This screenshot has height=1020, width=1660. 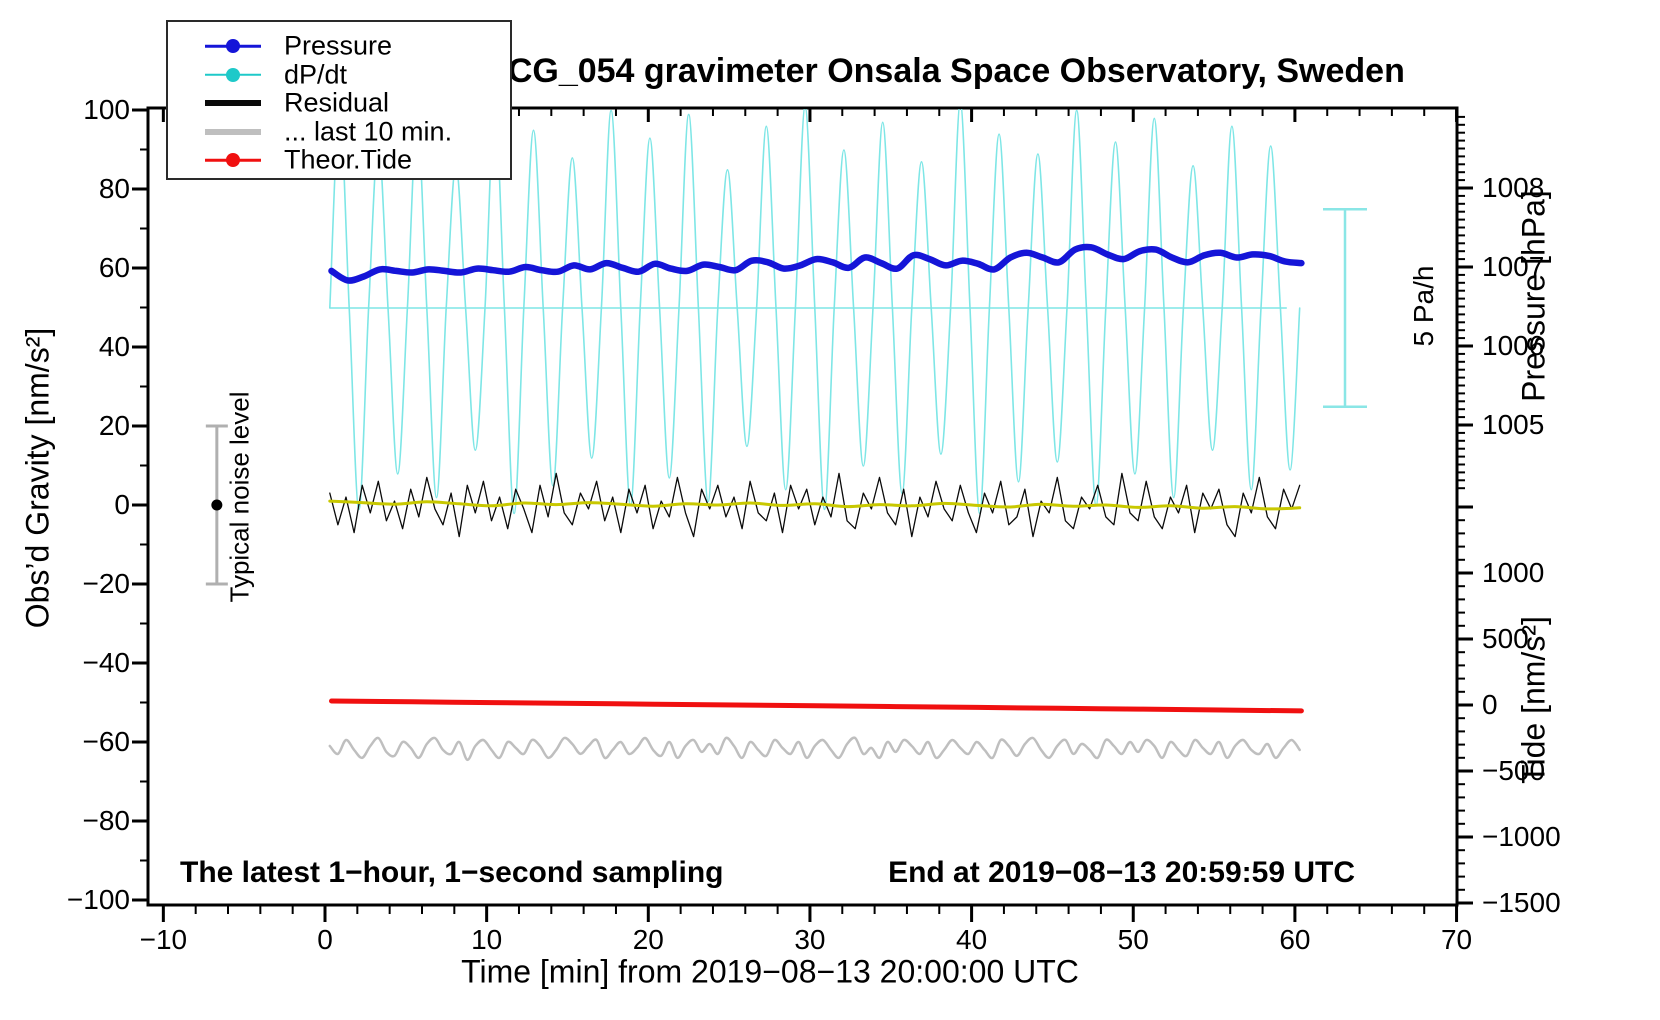 I want to click on end-time-note: End at 2019−08−13 20:59:59 UTC, so click(x=1121, y=872).